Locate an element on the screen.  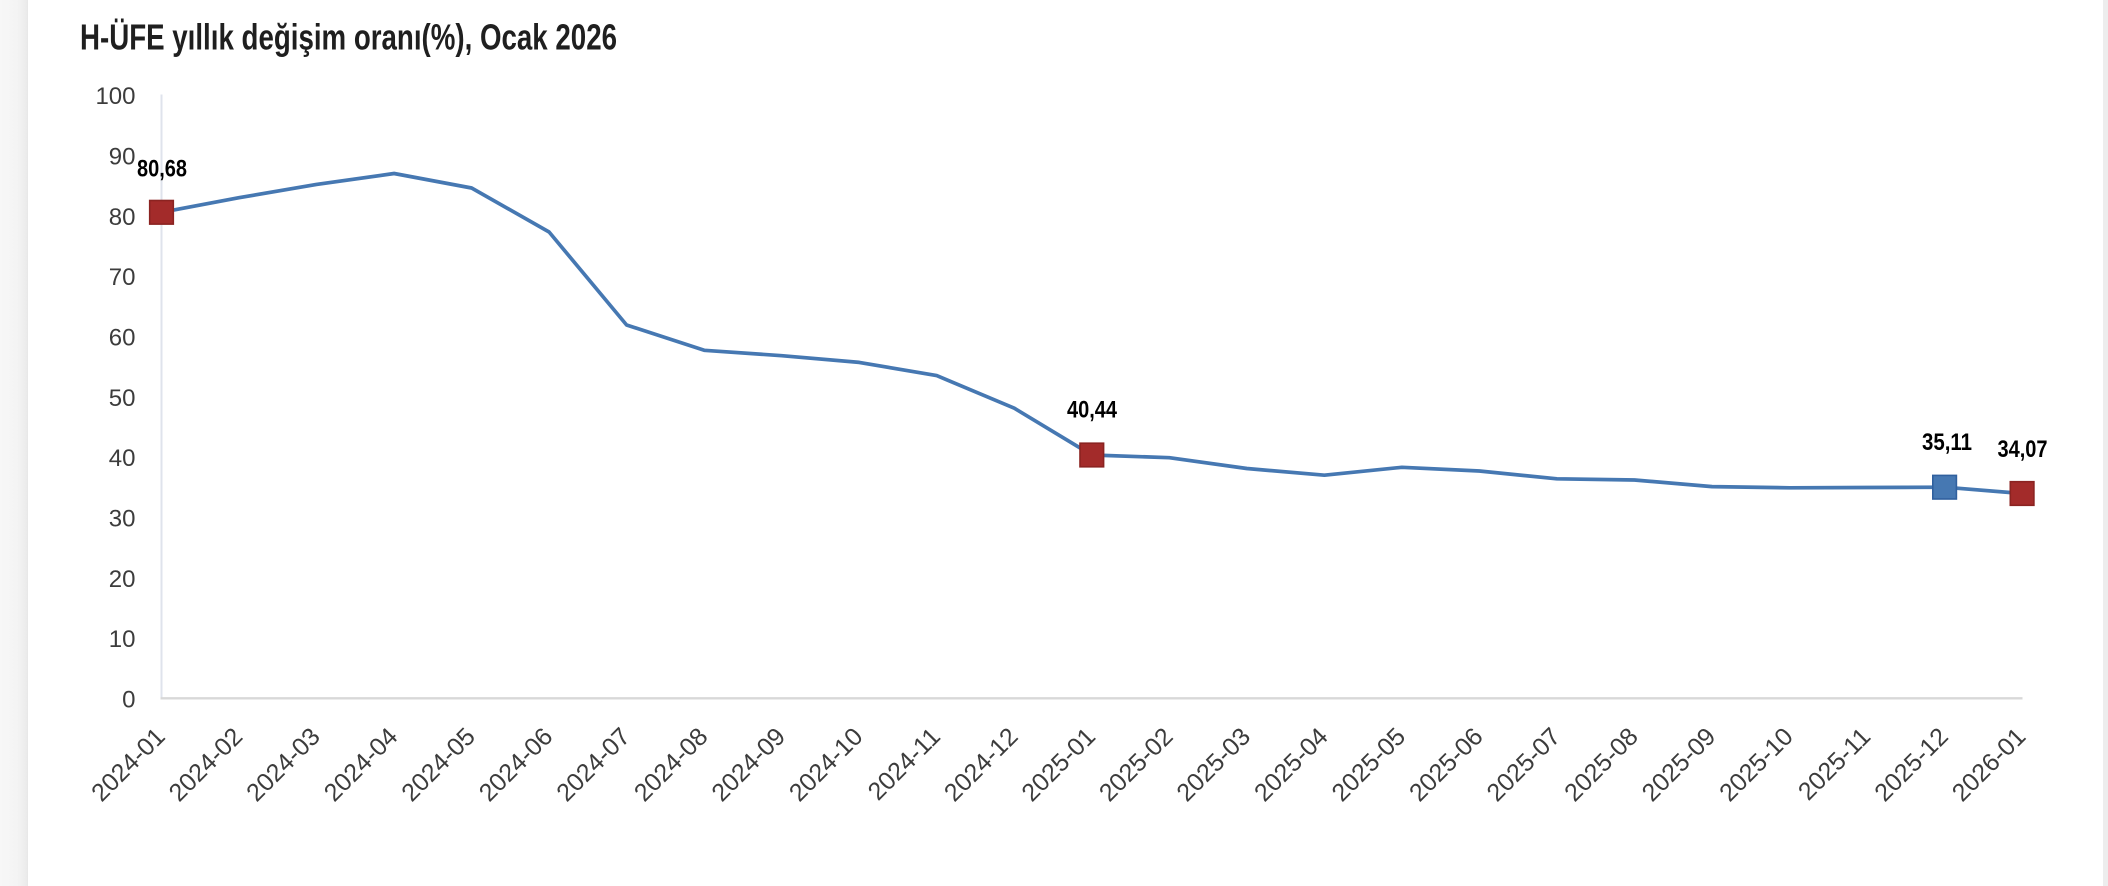
svg-text: 20 is located at coordinates (122, 579).